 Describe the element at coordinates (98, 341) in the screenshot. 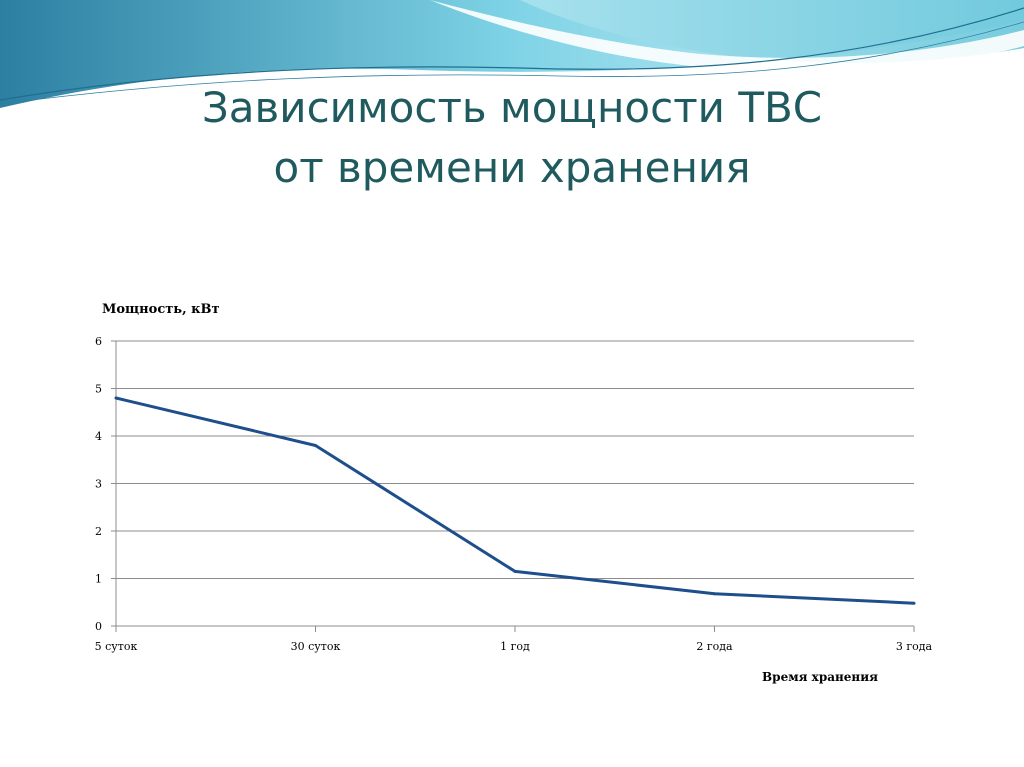

I see `y-tick-label: 6` at that location.